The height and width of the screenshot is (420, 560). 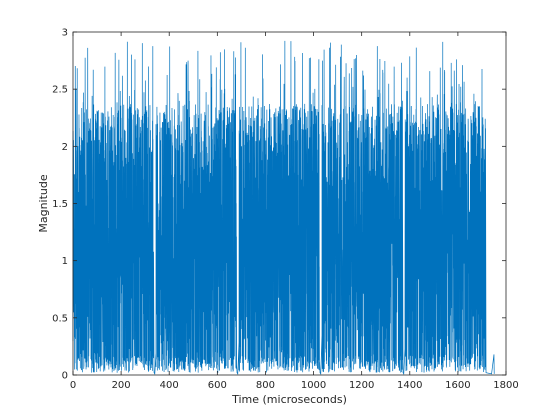 What do you see at coordinates (60, 318) in the screenshot?
I see `y-tick-label: 0.5` at bounding box center [60, 318].